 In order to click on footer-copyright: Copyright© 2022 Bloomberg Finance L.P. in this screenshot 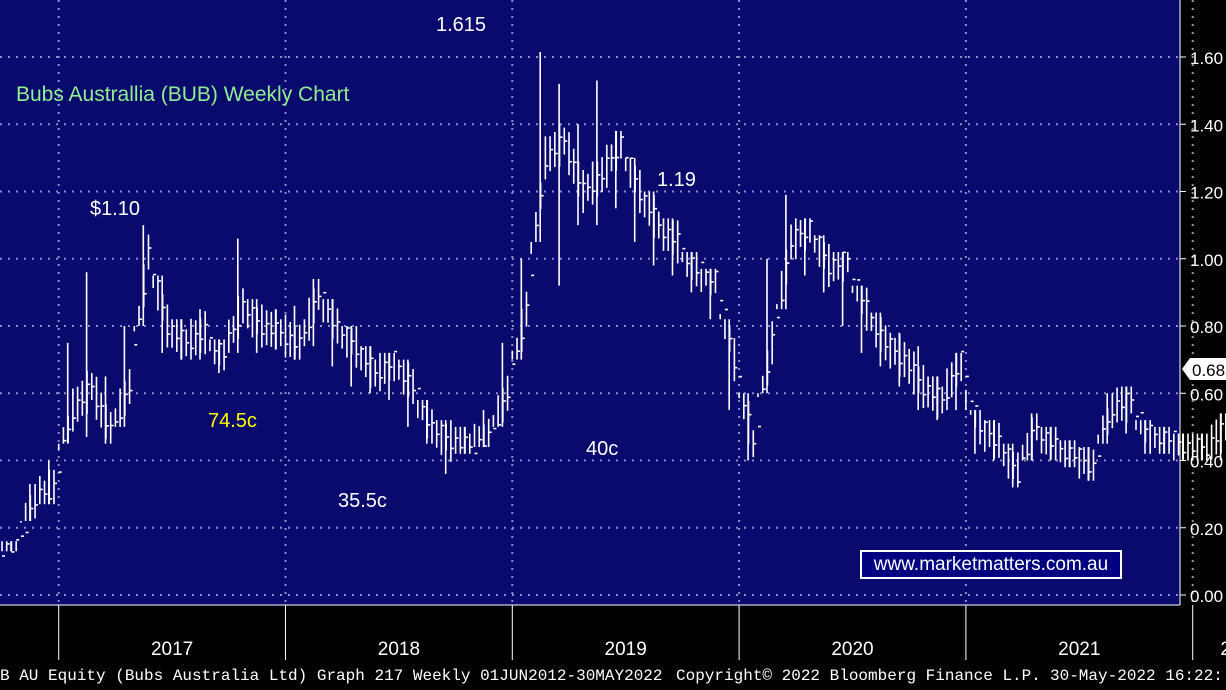, I will do `click(858, 676)`.